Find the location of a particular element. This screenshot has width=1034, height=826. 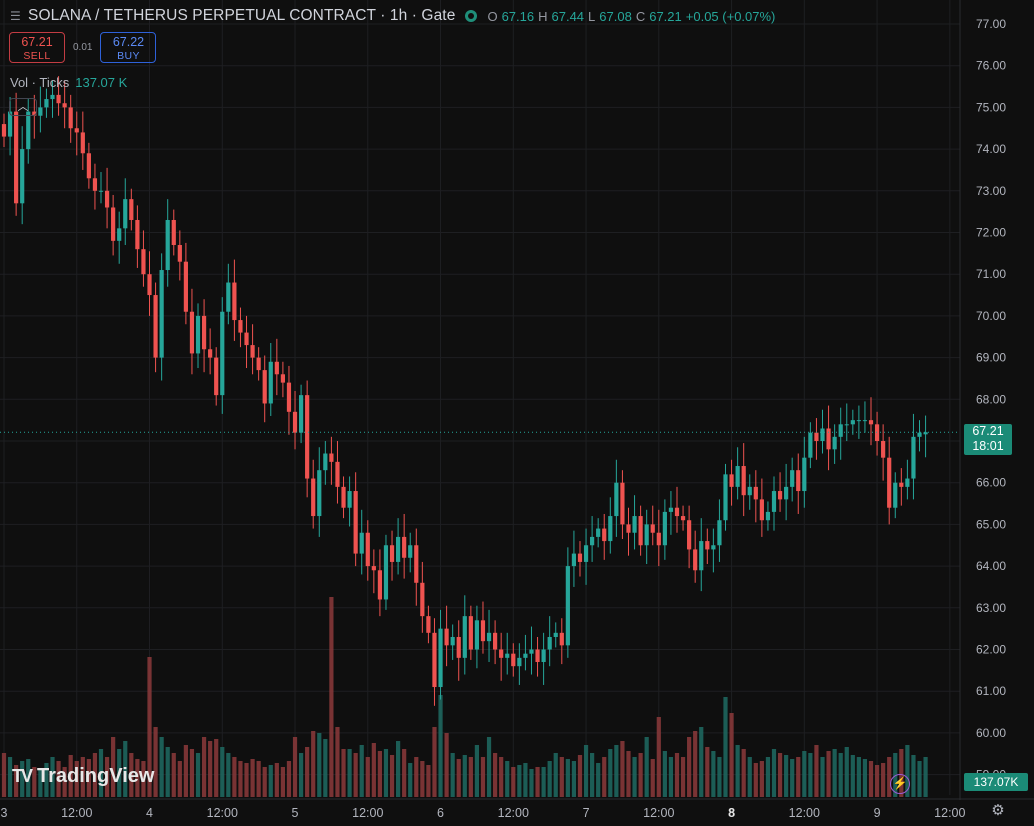

close-label: C is located at coordinates (640, 16).